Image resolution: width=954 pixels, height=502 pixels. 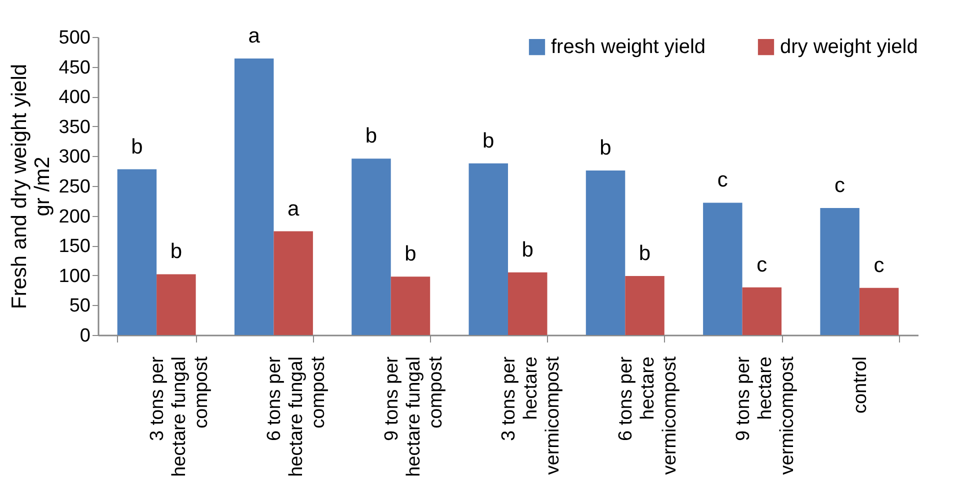 I want to click on y-tick-label: 300, so click(x=74, y=157).